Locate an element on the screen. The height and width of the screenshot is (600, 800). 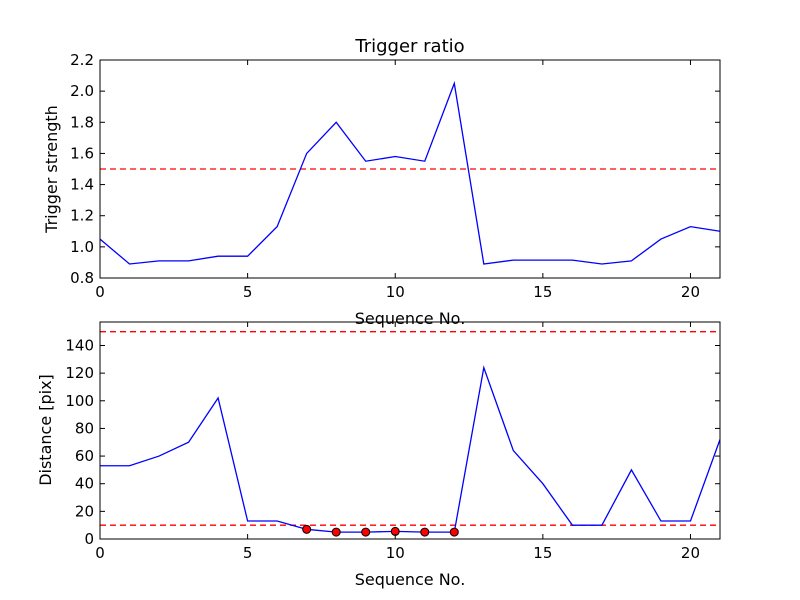
top-y-tick-label: 2.2 is located at coordinates (82, 60).